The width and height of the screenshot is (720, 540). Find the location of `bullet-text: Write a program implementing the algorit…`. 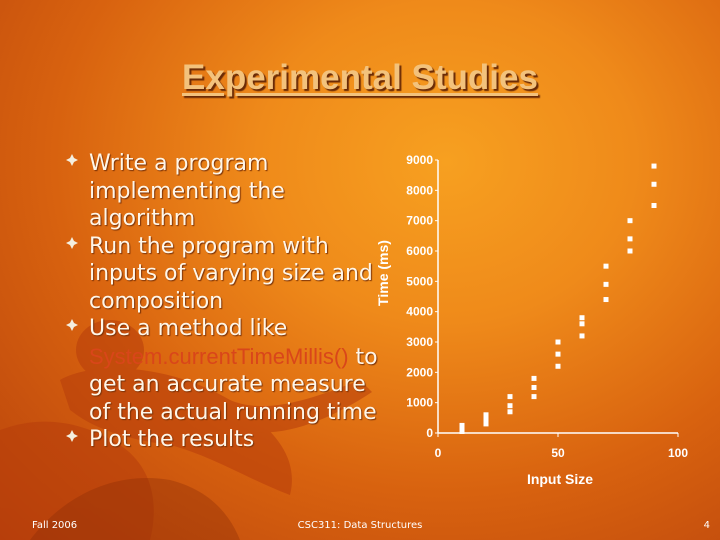

bullet-text: Write a program implementing the algorit… is located at coordinates (187, 191).